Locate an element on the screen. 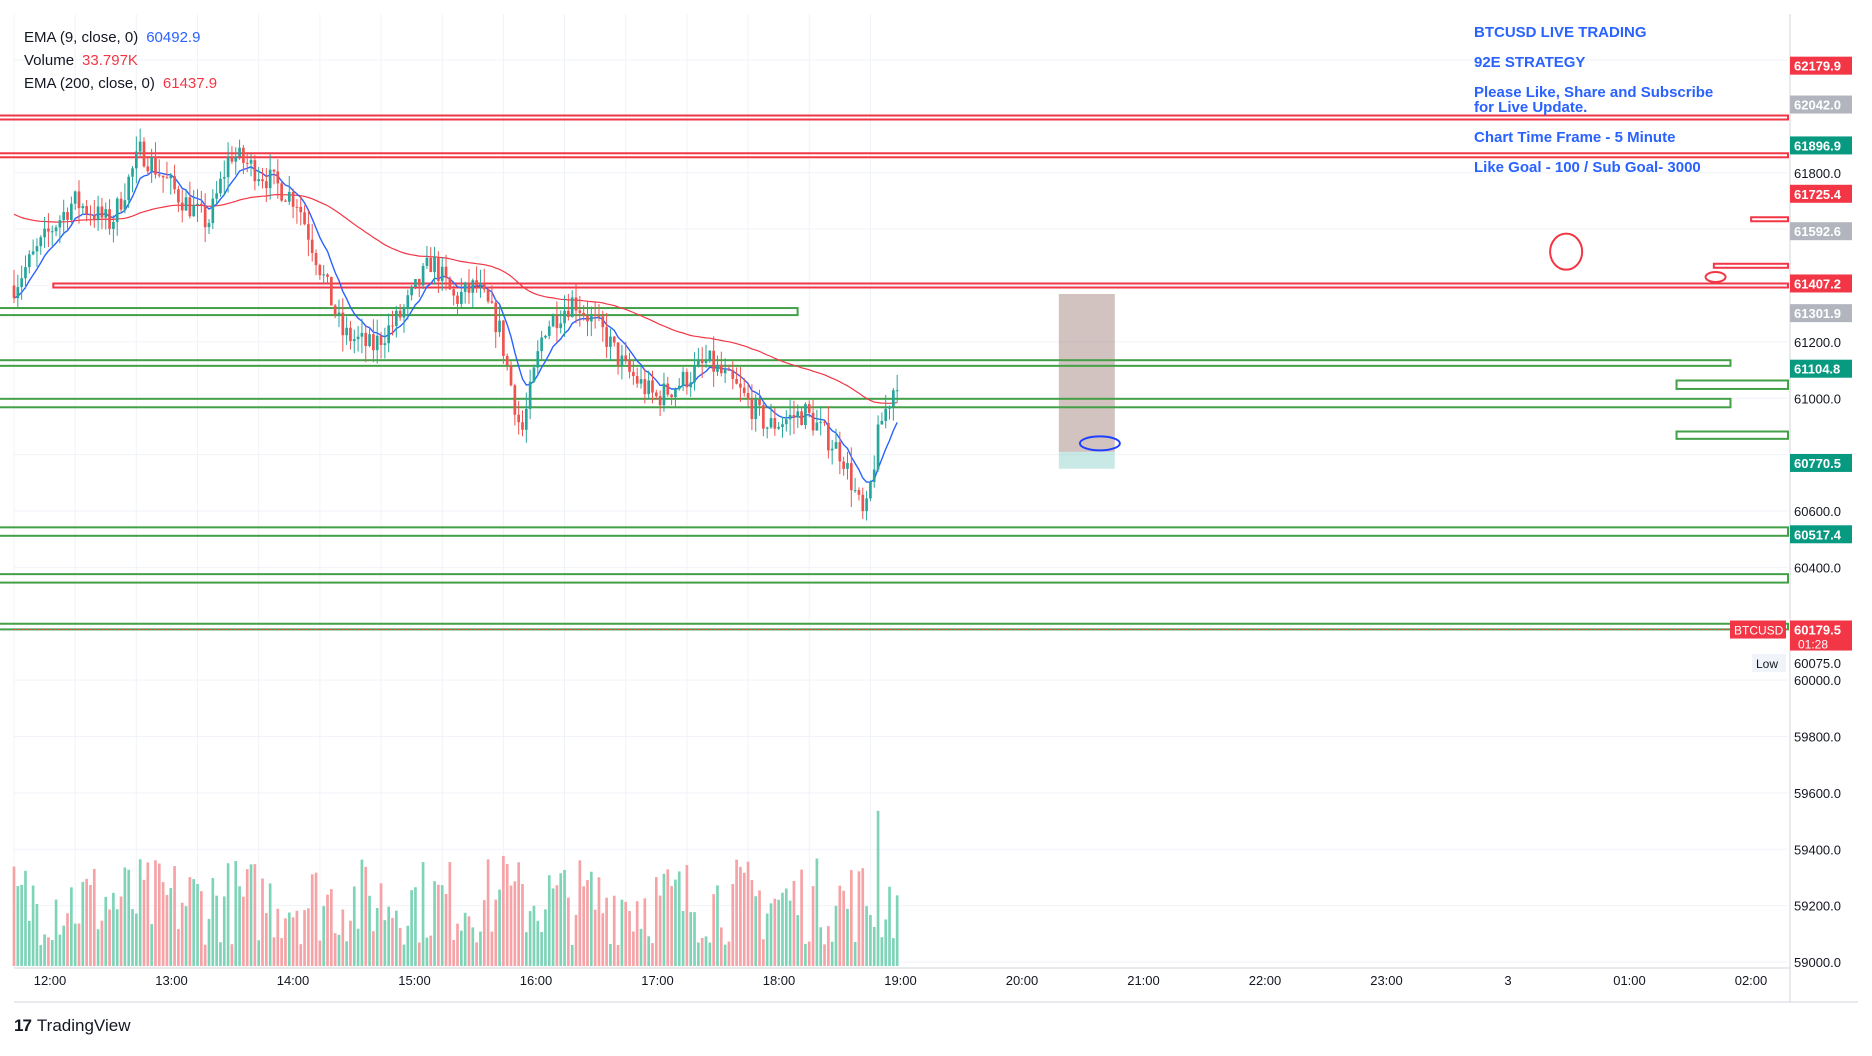 Image resolution: width=1872 pixels, height=1056 pixels. time-tick-label: 18:00 is located at coordinates (779, 980).